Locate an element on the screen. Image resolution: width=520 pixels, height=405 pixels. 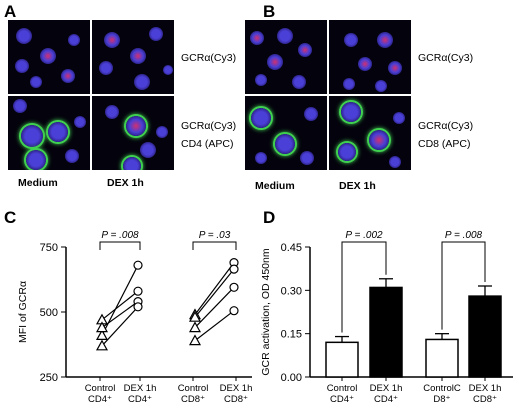
panel-a-stain-bottom-1: GCRα(Cy3) is located at coordinates (209, 126).